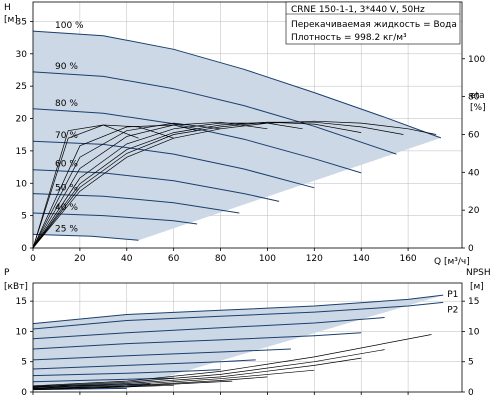  Describe the element at coordinates (477, 287) in the screenshot. I see `npsh-axis-unit: [м]` at that location.